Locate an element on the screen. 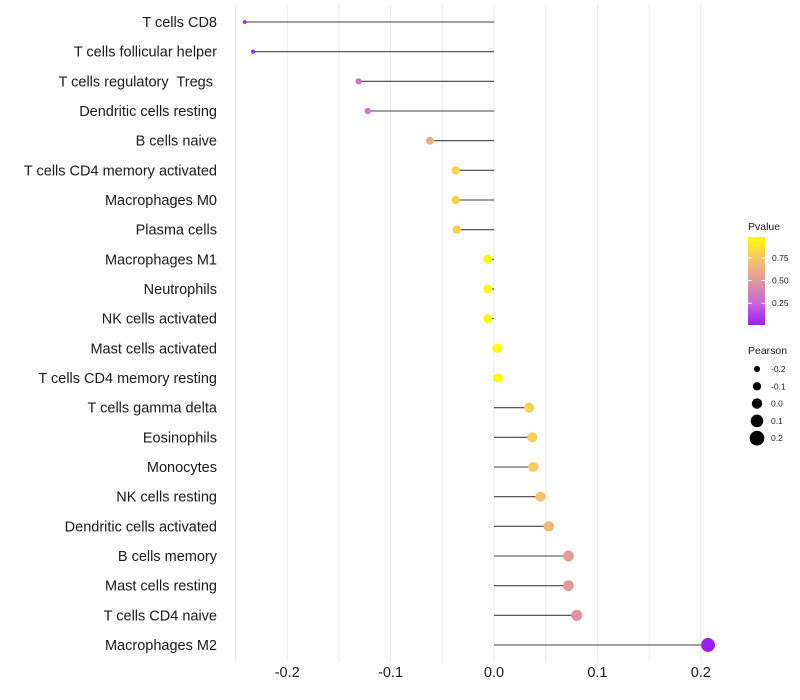 The height and width of the screenshot is (700, 800). legend-pvalue-title: Pvalue is located at coordinates (764, 227).